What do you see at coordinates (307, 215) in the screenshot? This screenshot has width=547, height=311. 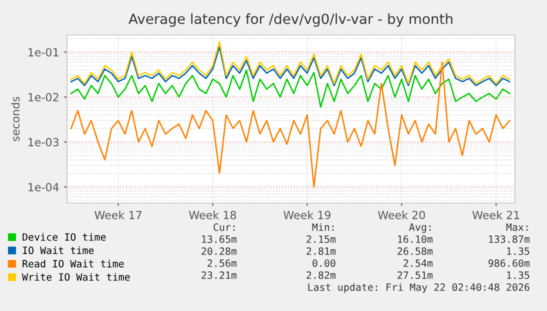 I see `x-tick-label: Week 19` at bounding box center [307, 215].